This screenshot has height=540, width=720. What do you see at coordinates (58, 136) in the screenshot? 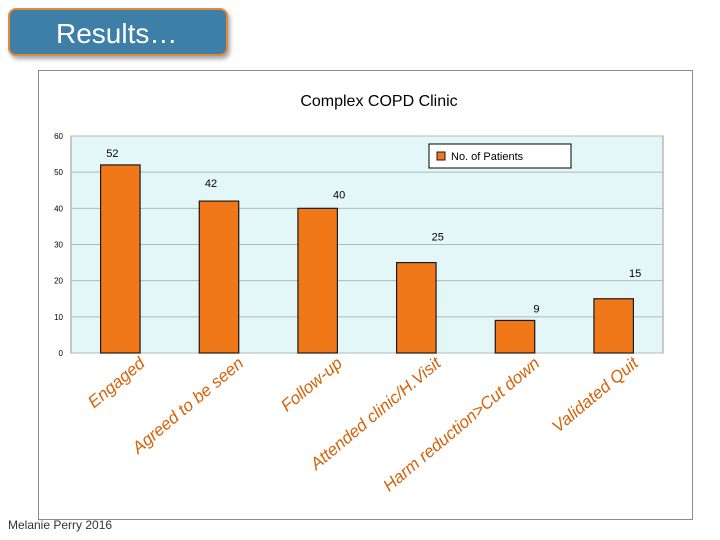
I see `y-tick-label: 60` at bounding box center [58, 136].